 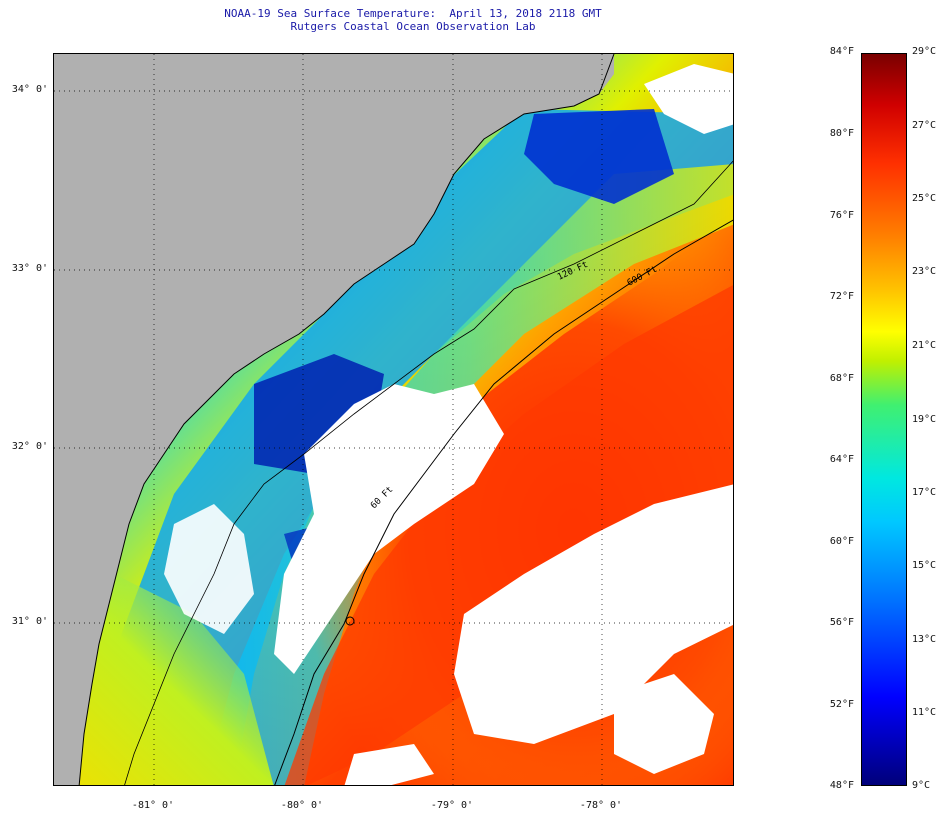 What do you see at coordinates (29, 89) in the screenshot?
I see `lat-label-34: 34° 0'` at bounding box center [29, 89].